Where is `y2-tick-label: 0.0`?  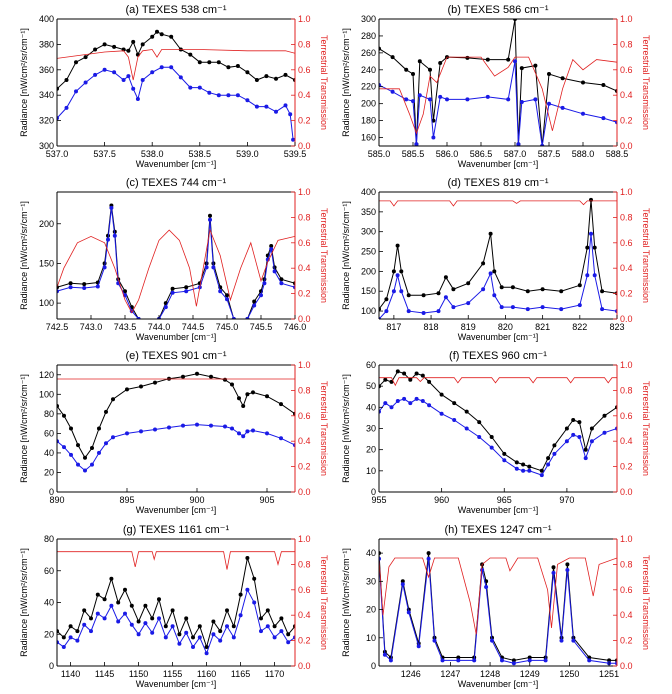 y2-tick-label: 0.0 is located at coordinates (626, 146).